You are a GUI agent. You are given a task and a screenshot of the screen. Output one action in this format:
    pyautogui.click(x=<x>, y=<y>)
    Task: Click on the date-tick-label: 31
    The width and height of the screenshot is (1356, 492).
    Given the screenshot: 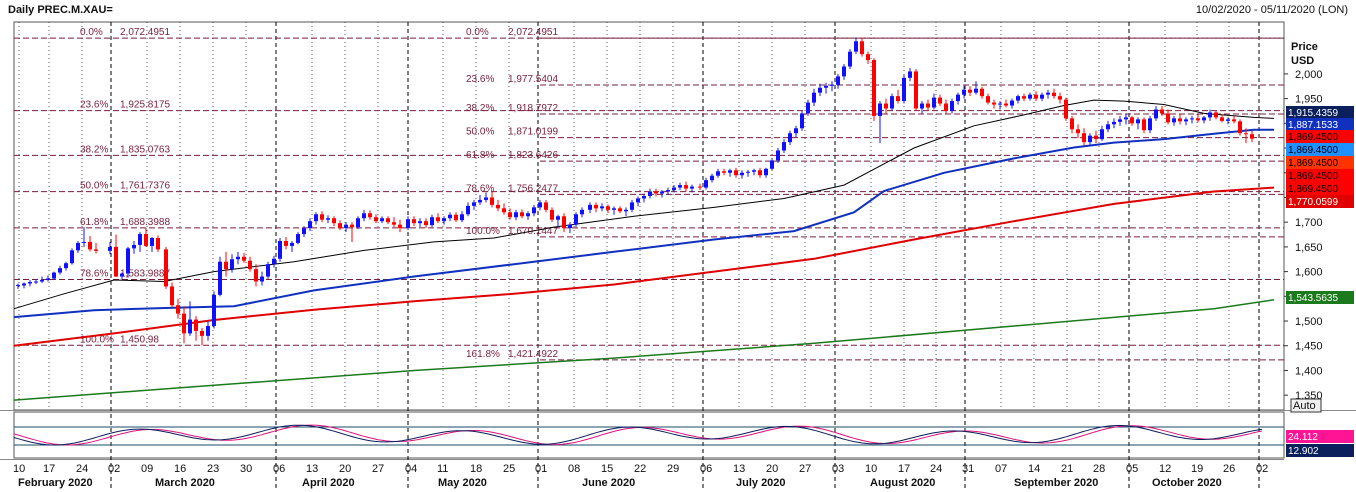 What is the action you would take?
    pyautogui.click(x=968, y=469)
    